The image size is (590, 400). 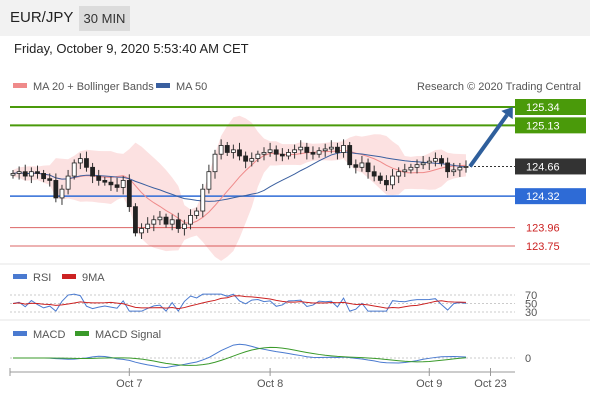 What do you see at coordinates (531, 305) in the screenshot?
I see `rsi-level-label: 50` at bounding box center [531, 305].